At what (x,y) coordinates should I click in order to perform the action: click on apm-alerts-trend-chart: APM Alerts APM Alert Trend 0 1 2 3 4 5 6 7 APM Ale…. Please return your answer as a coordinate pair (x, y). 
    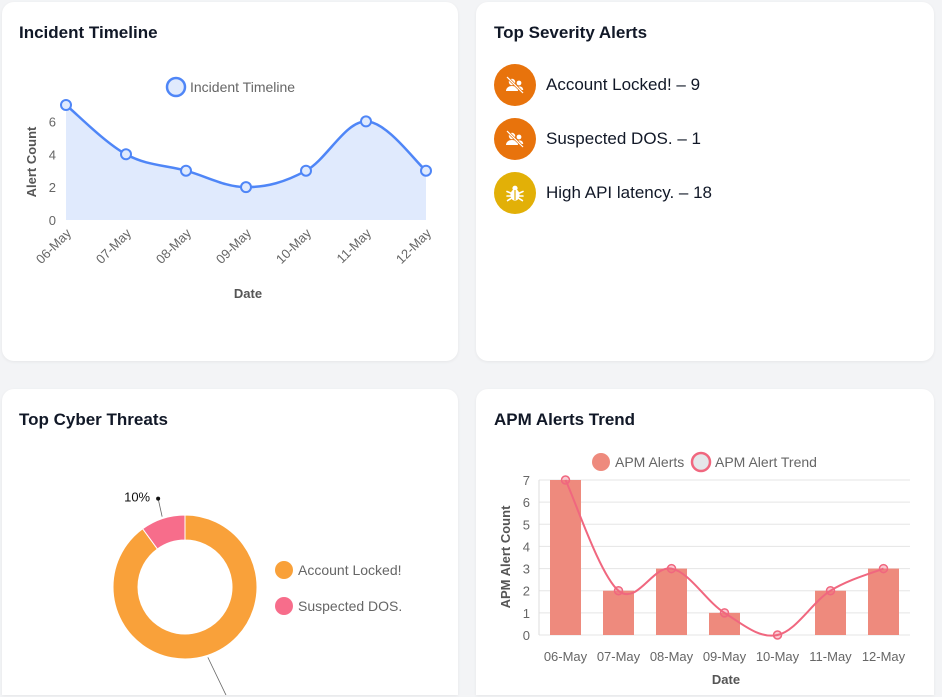
    Looking at the image, I should click on (704, 569).